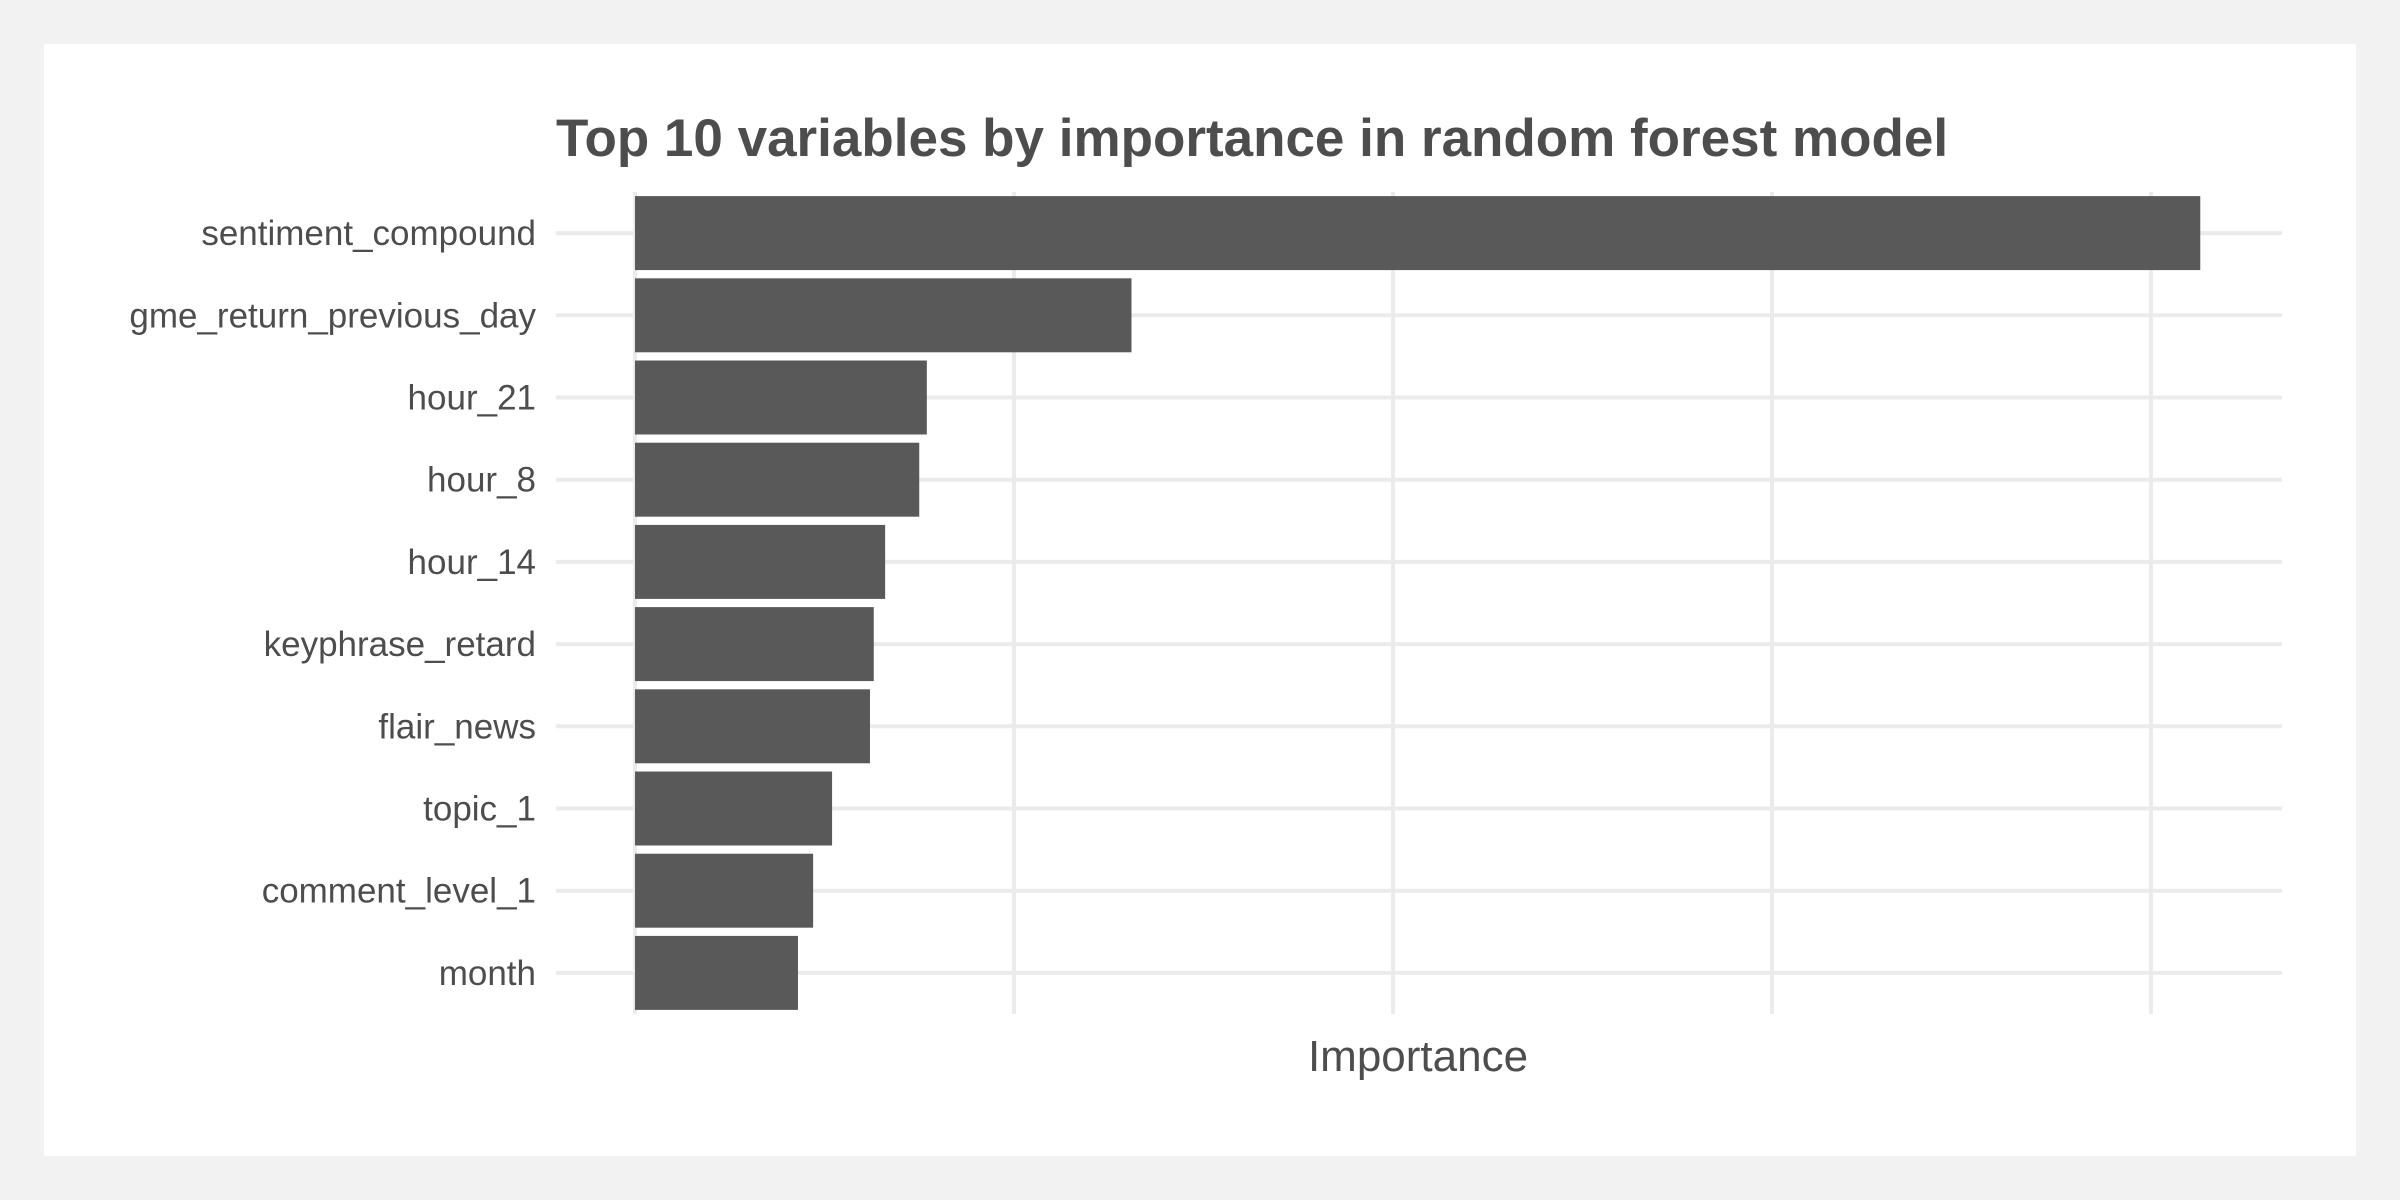  Describe the element at coordinates (457, 726) in the screenshot. I see `y-tick-label-flair_news: flair_news` at that location.